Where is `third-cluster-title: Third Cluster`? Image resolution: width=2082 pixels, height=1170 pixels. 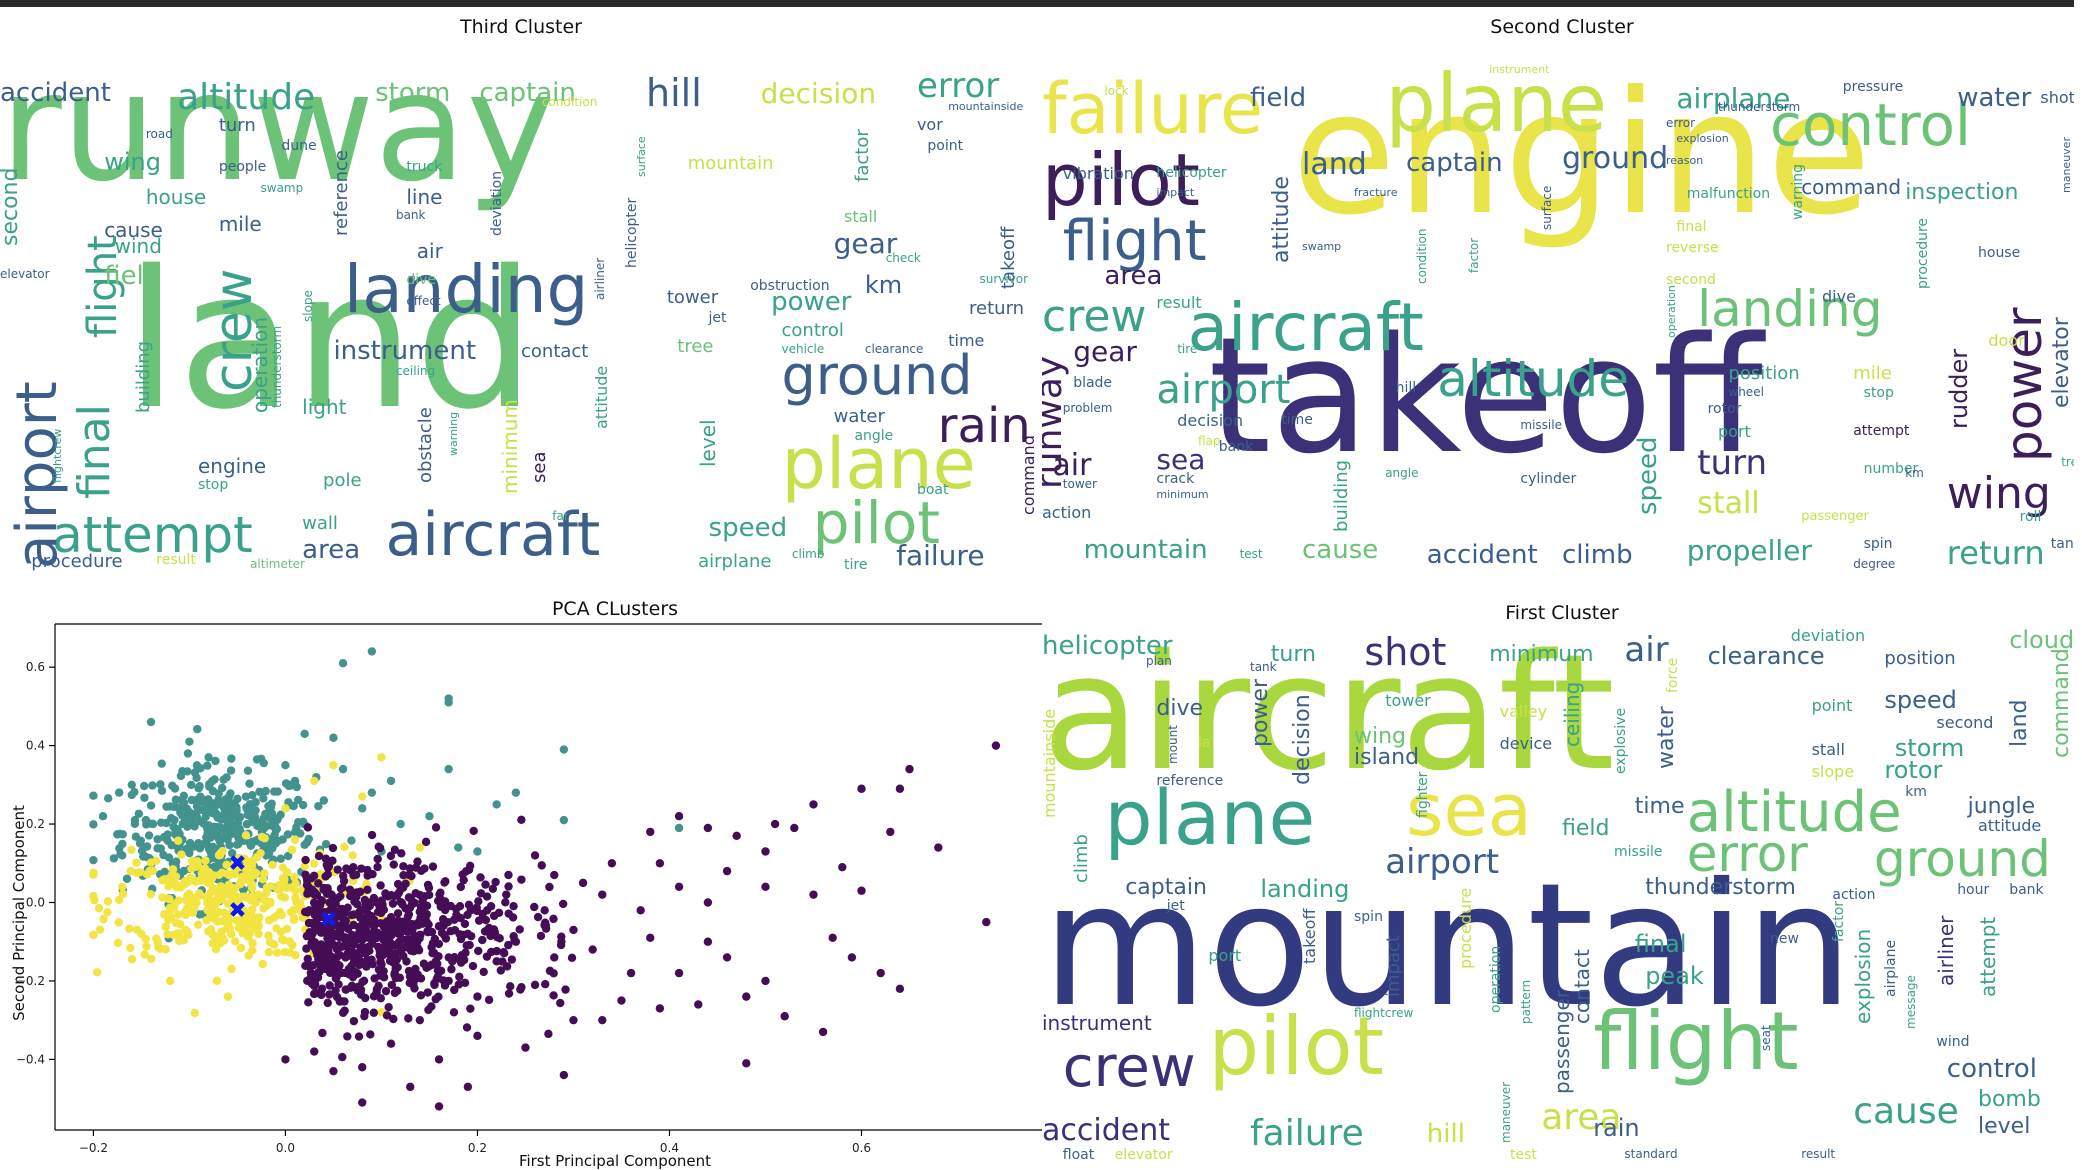 third-cluster-title: Third Cluster is located at coordinates (521, 27).